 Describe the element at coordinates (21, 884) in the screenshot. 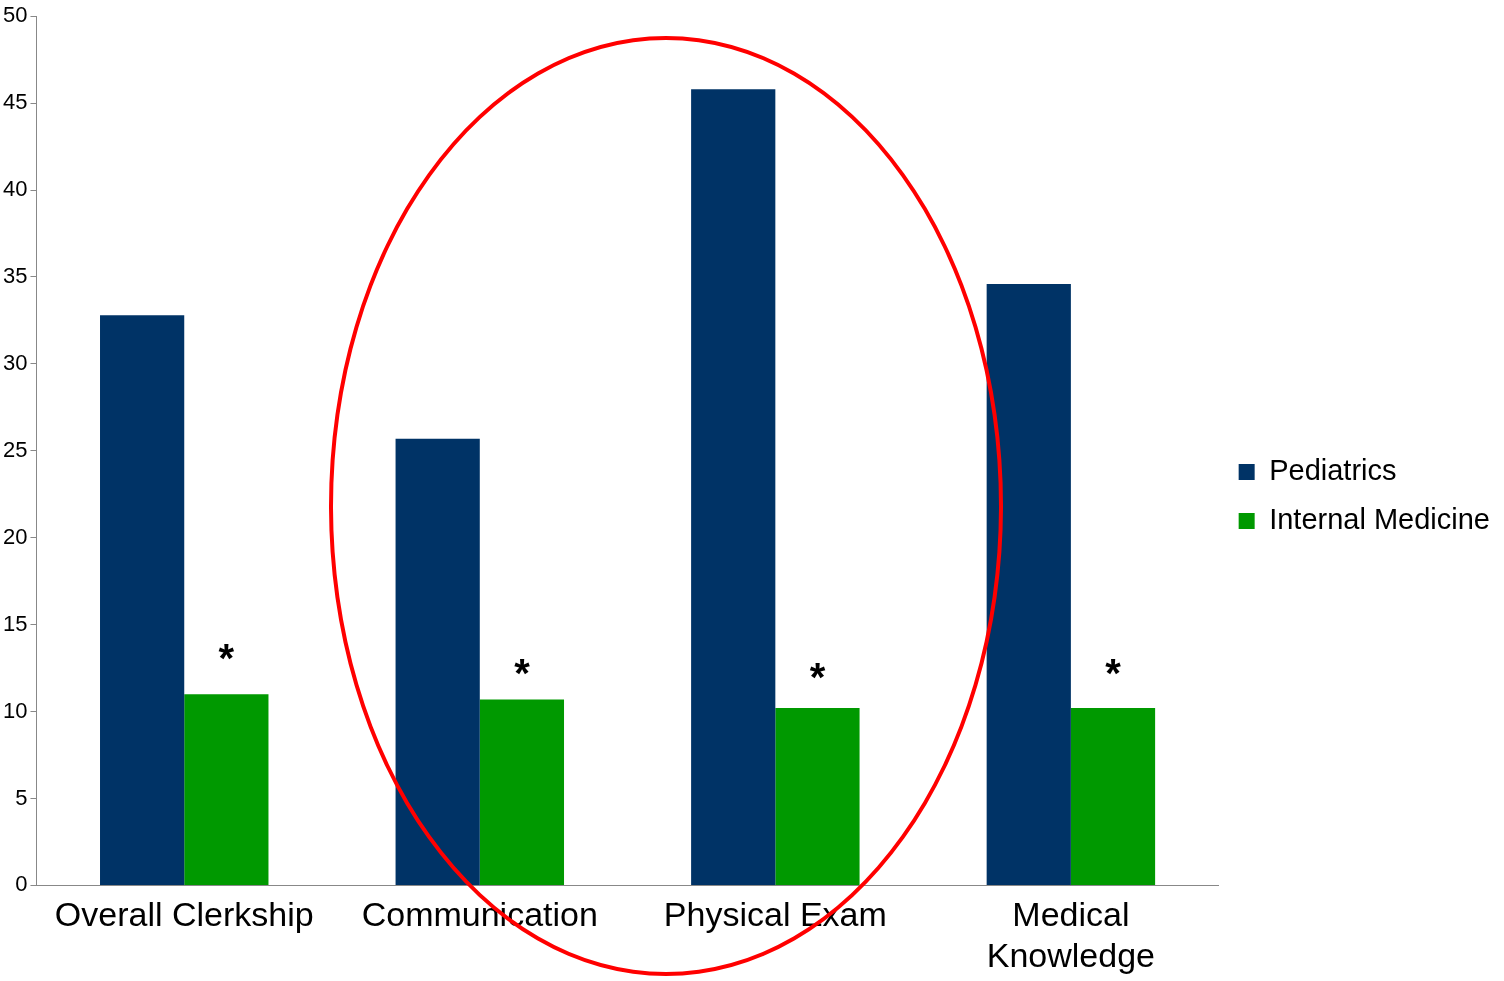

I see `y-tick-label: 0` at that location.